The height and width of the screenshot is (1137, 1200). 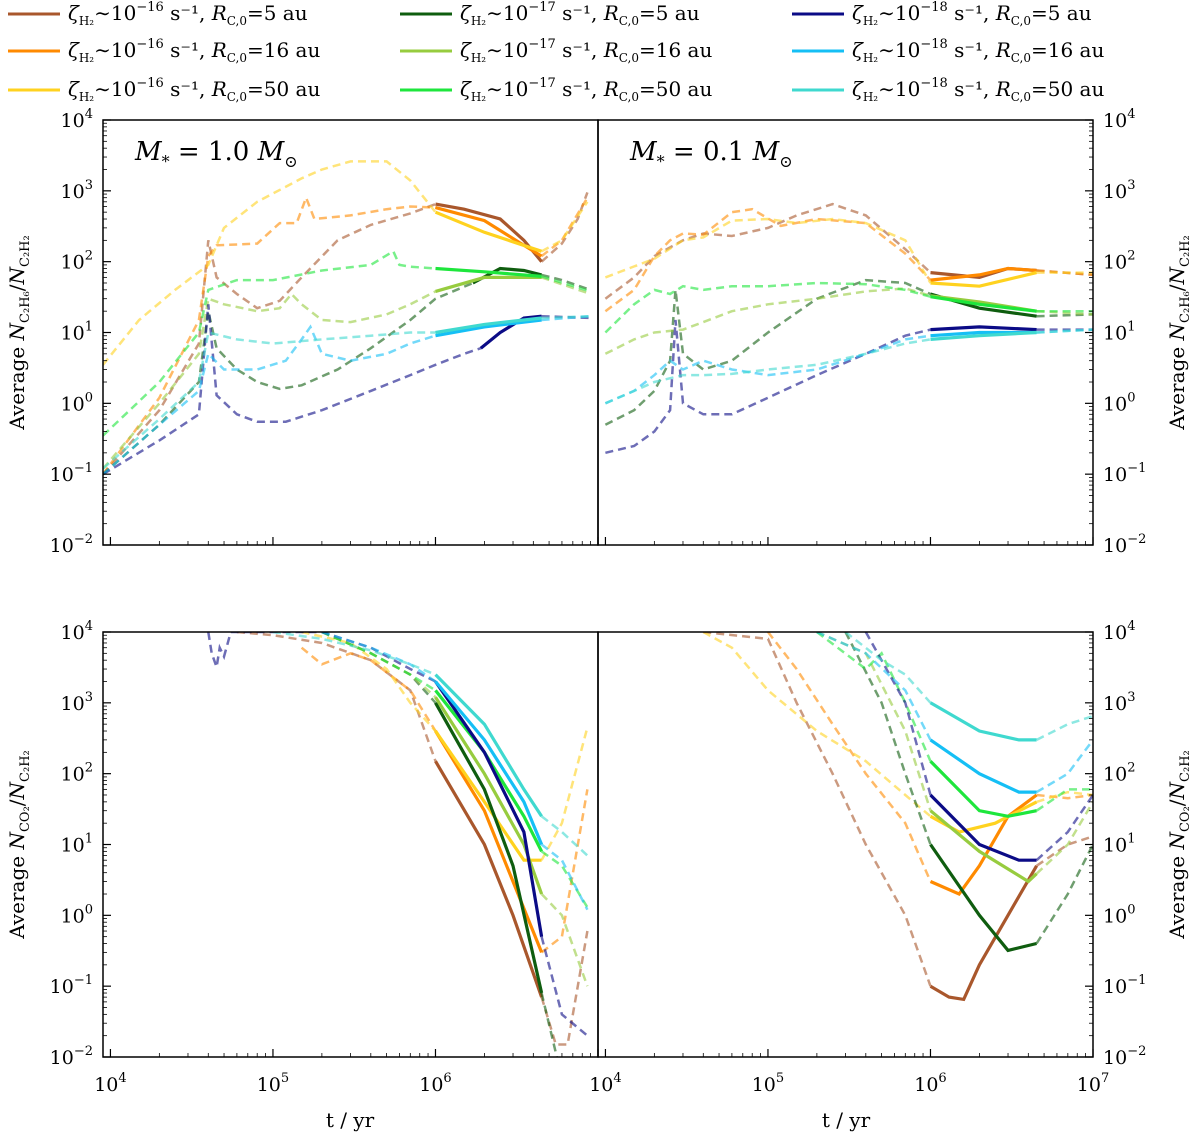 I want to click on legend-entry: ζH₂∼10−18 s⁻¹, RC,0=50 au, so click(x=948, y=90).